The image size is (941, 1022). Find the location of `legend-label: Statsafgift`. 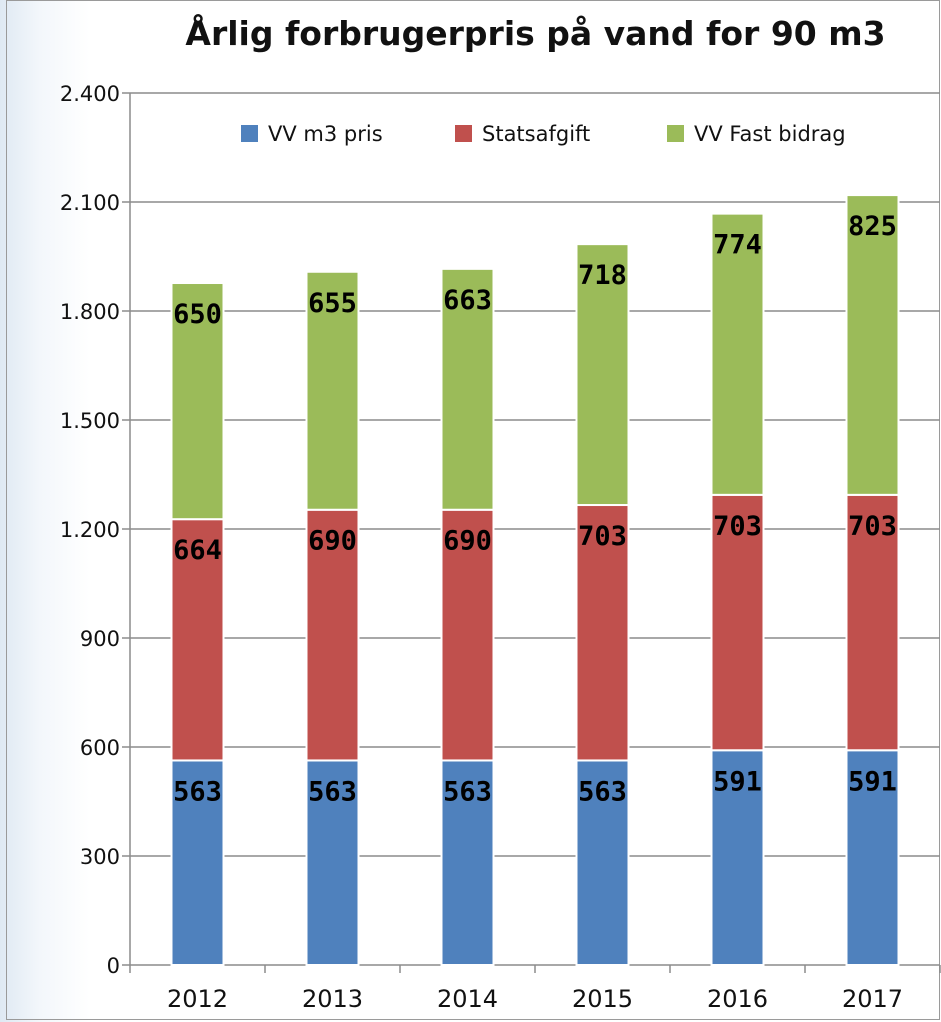

legend-label: Statsafgift is located at coordinates (536, 134).